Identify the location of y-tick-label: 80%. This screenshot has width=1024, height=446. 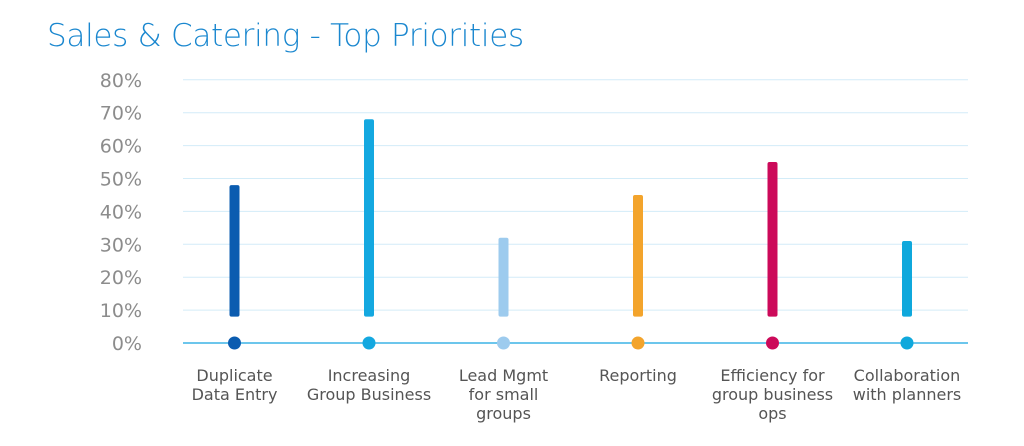
(121, 81).